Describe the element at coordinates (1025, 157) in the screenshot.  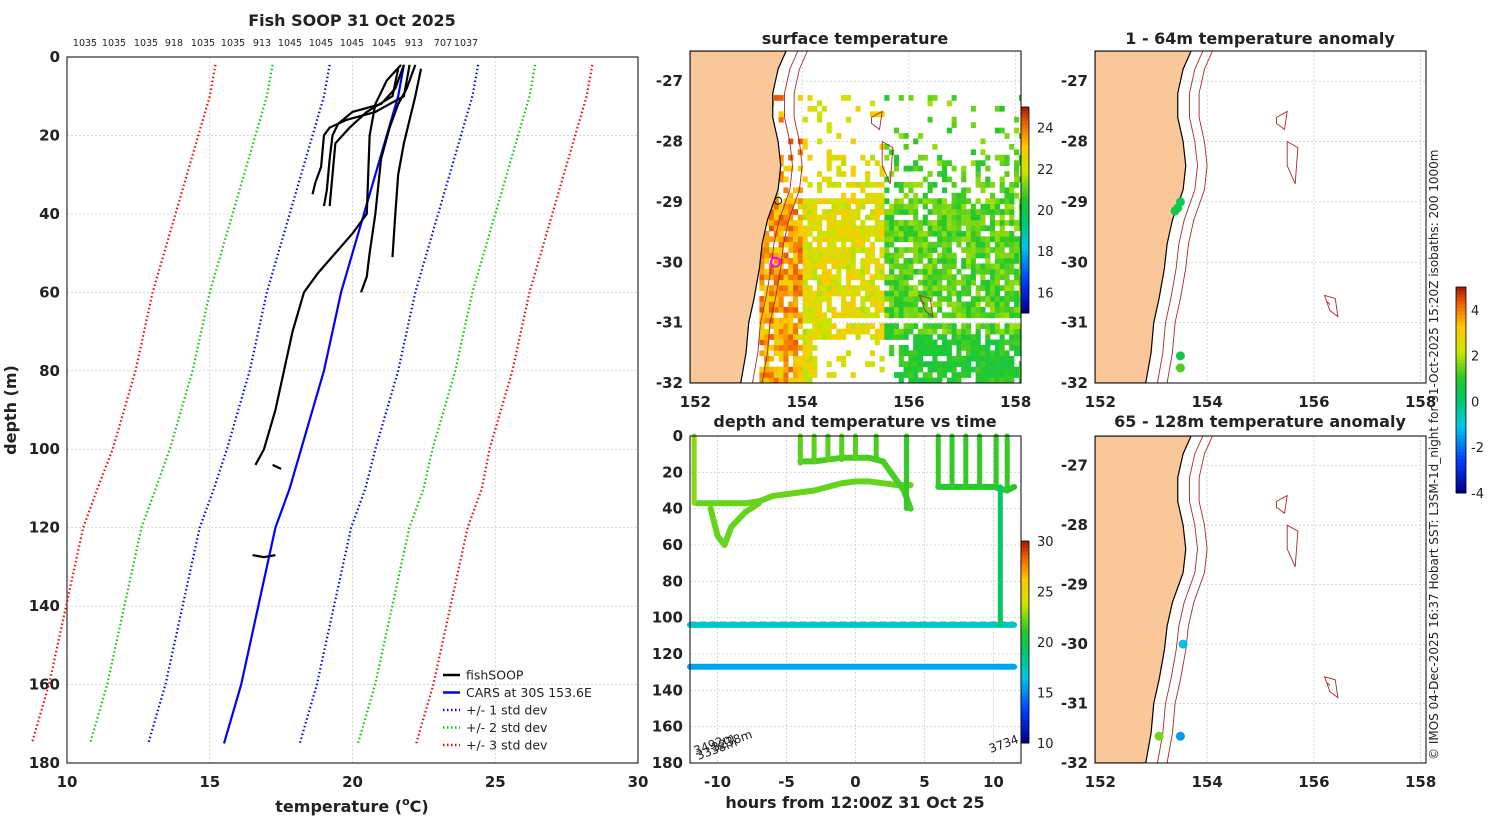
I see `sst-colorbar-cell` at that location.